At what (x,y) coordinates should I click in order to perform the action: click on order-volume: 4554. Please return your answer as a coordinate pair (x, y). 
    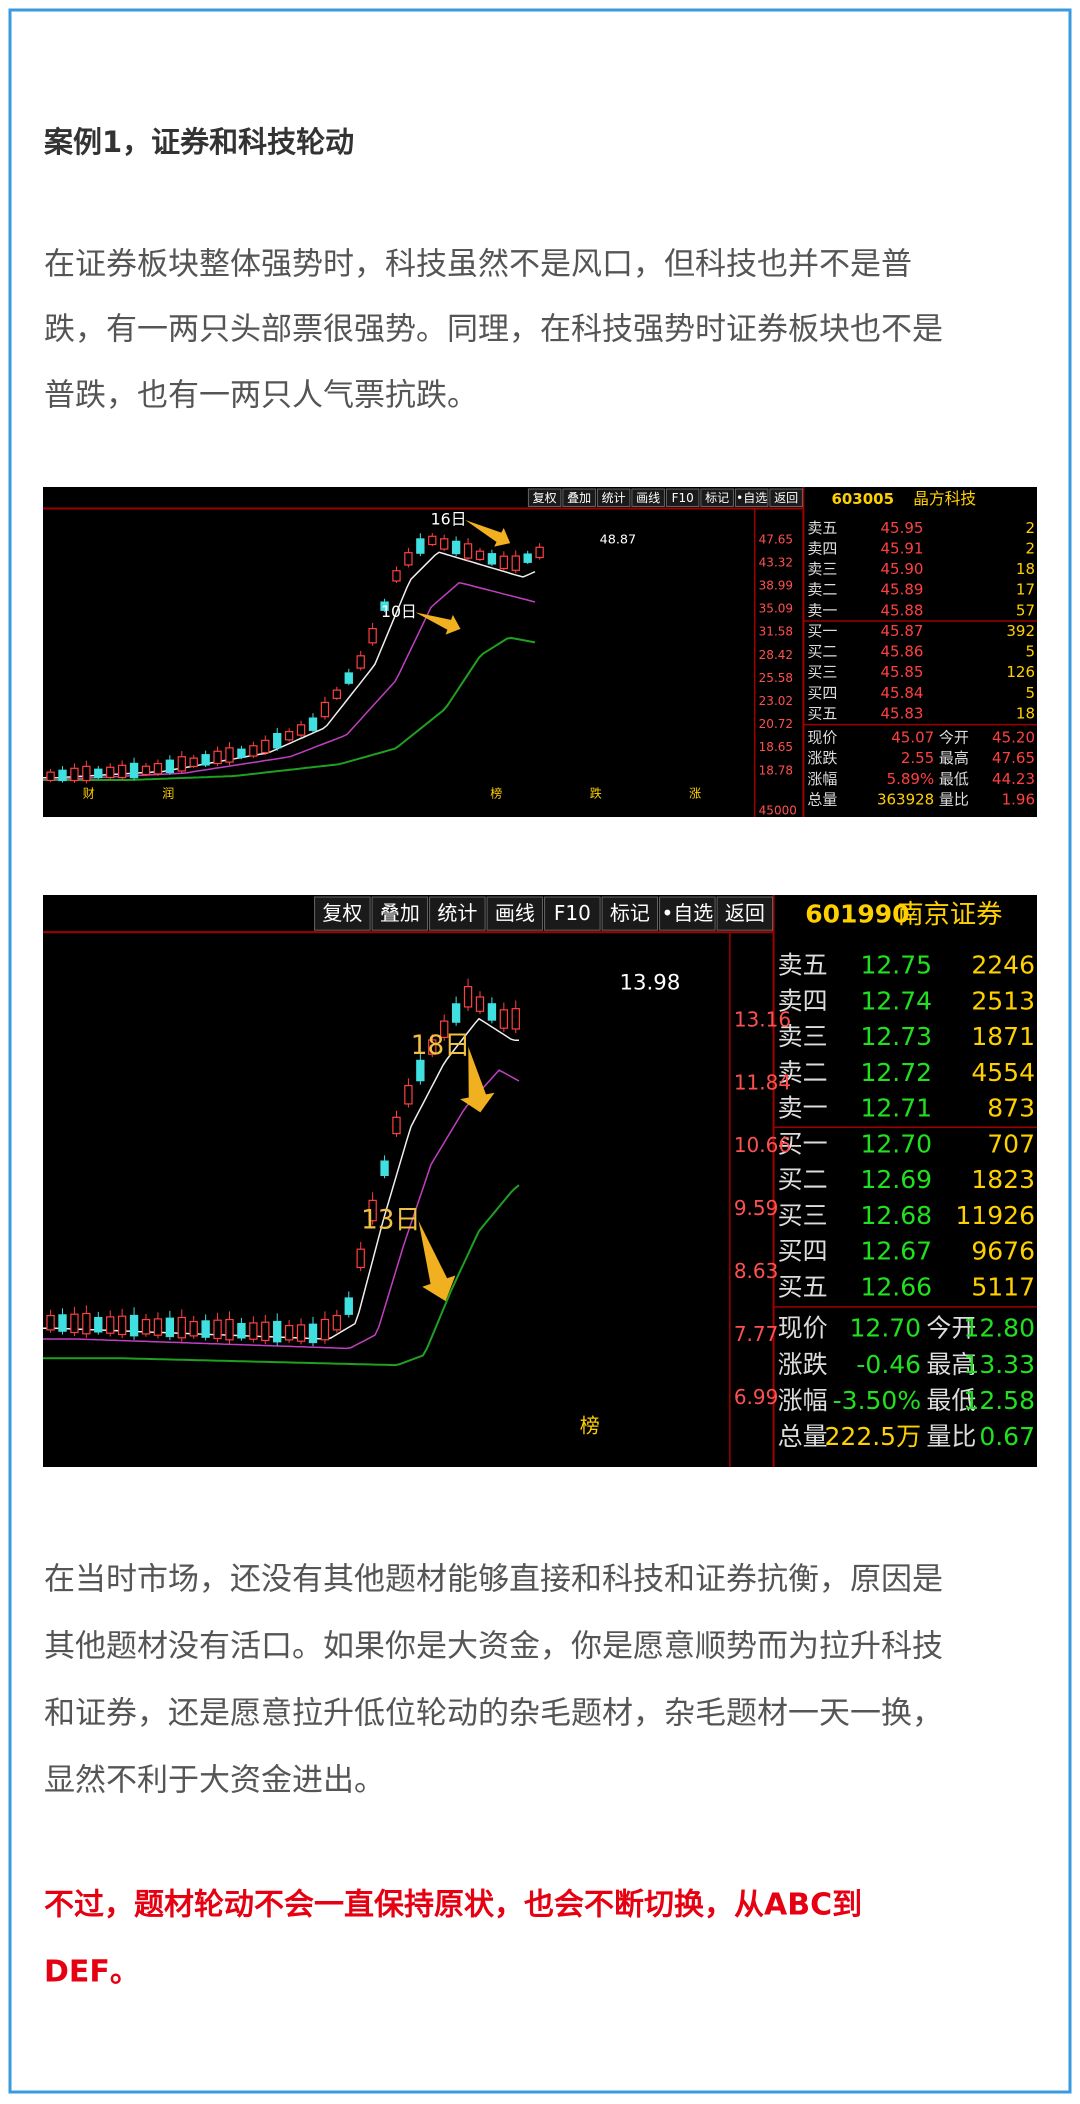
    Looking at the image, I should click on (1003, 1072).